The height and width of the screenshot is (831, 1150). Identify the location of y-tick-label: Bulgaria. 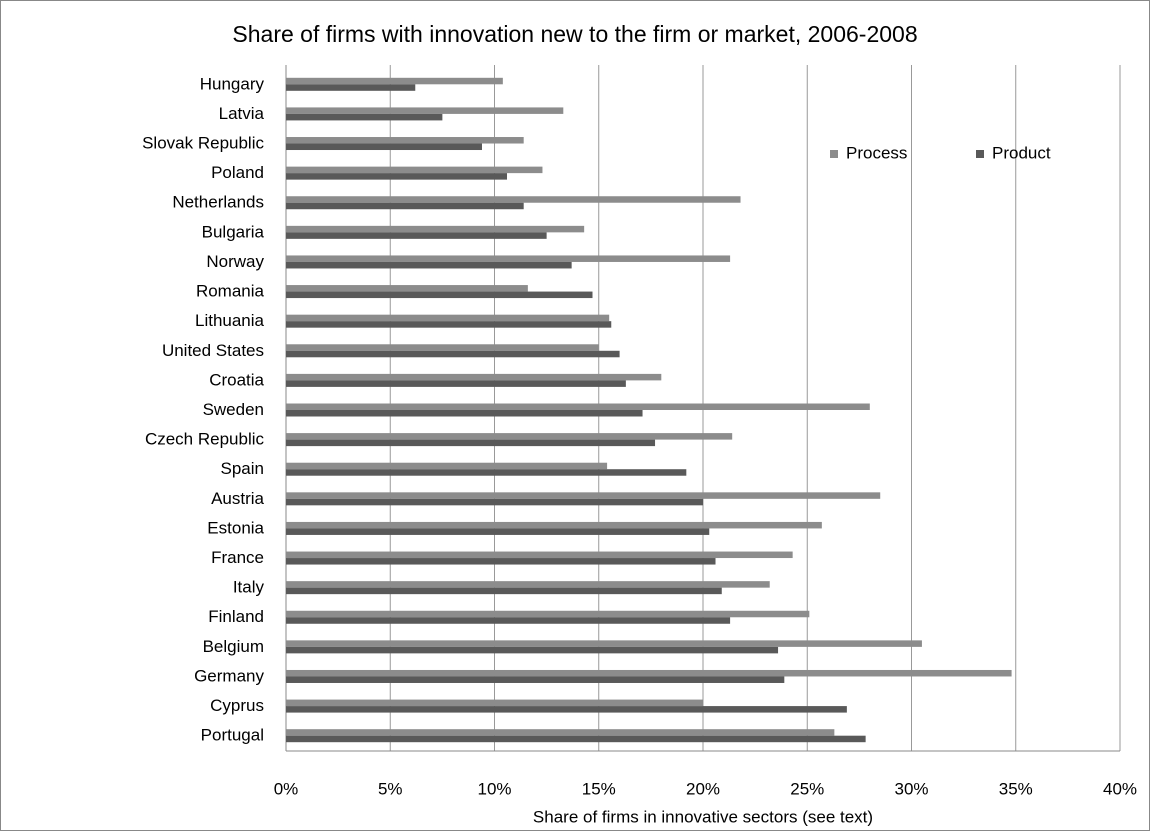
(233, 231).